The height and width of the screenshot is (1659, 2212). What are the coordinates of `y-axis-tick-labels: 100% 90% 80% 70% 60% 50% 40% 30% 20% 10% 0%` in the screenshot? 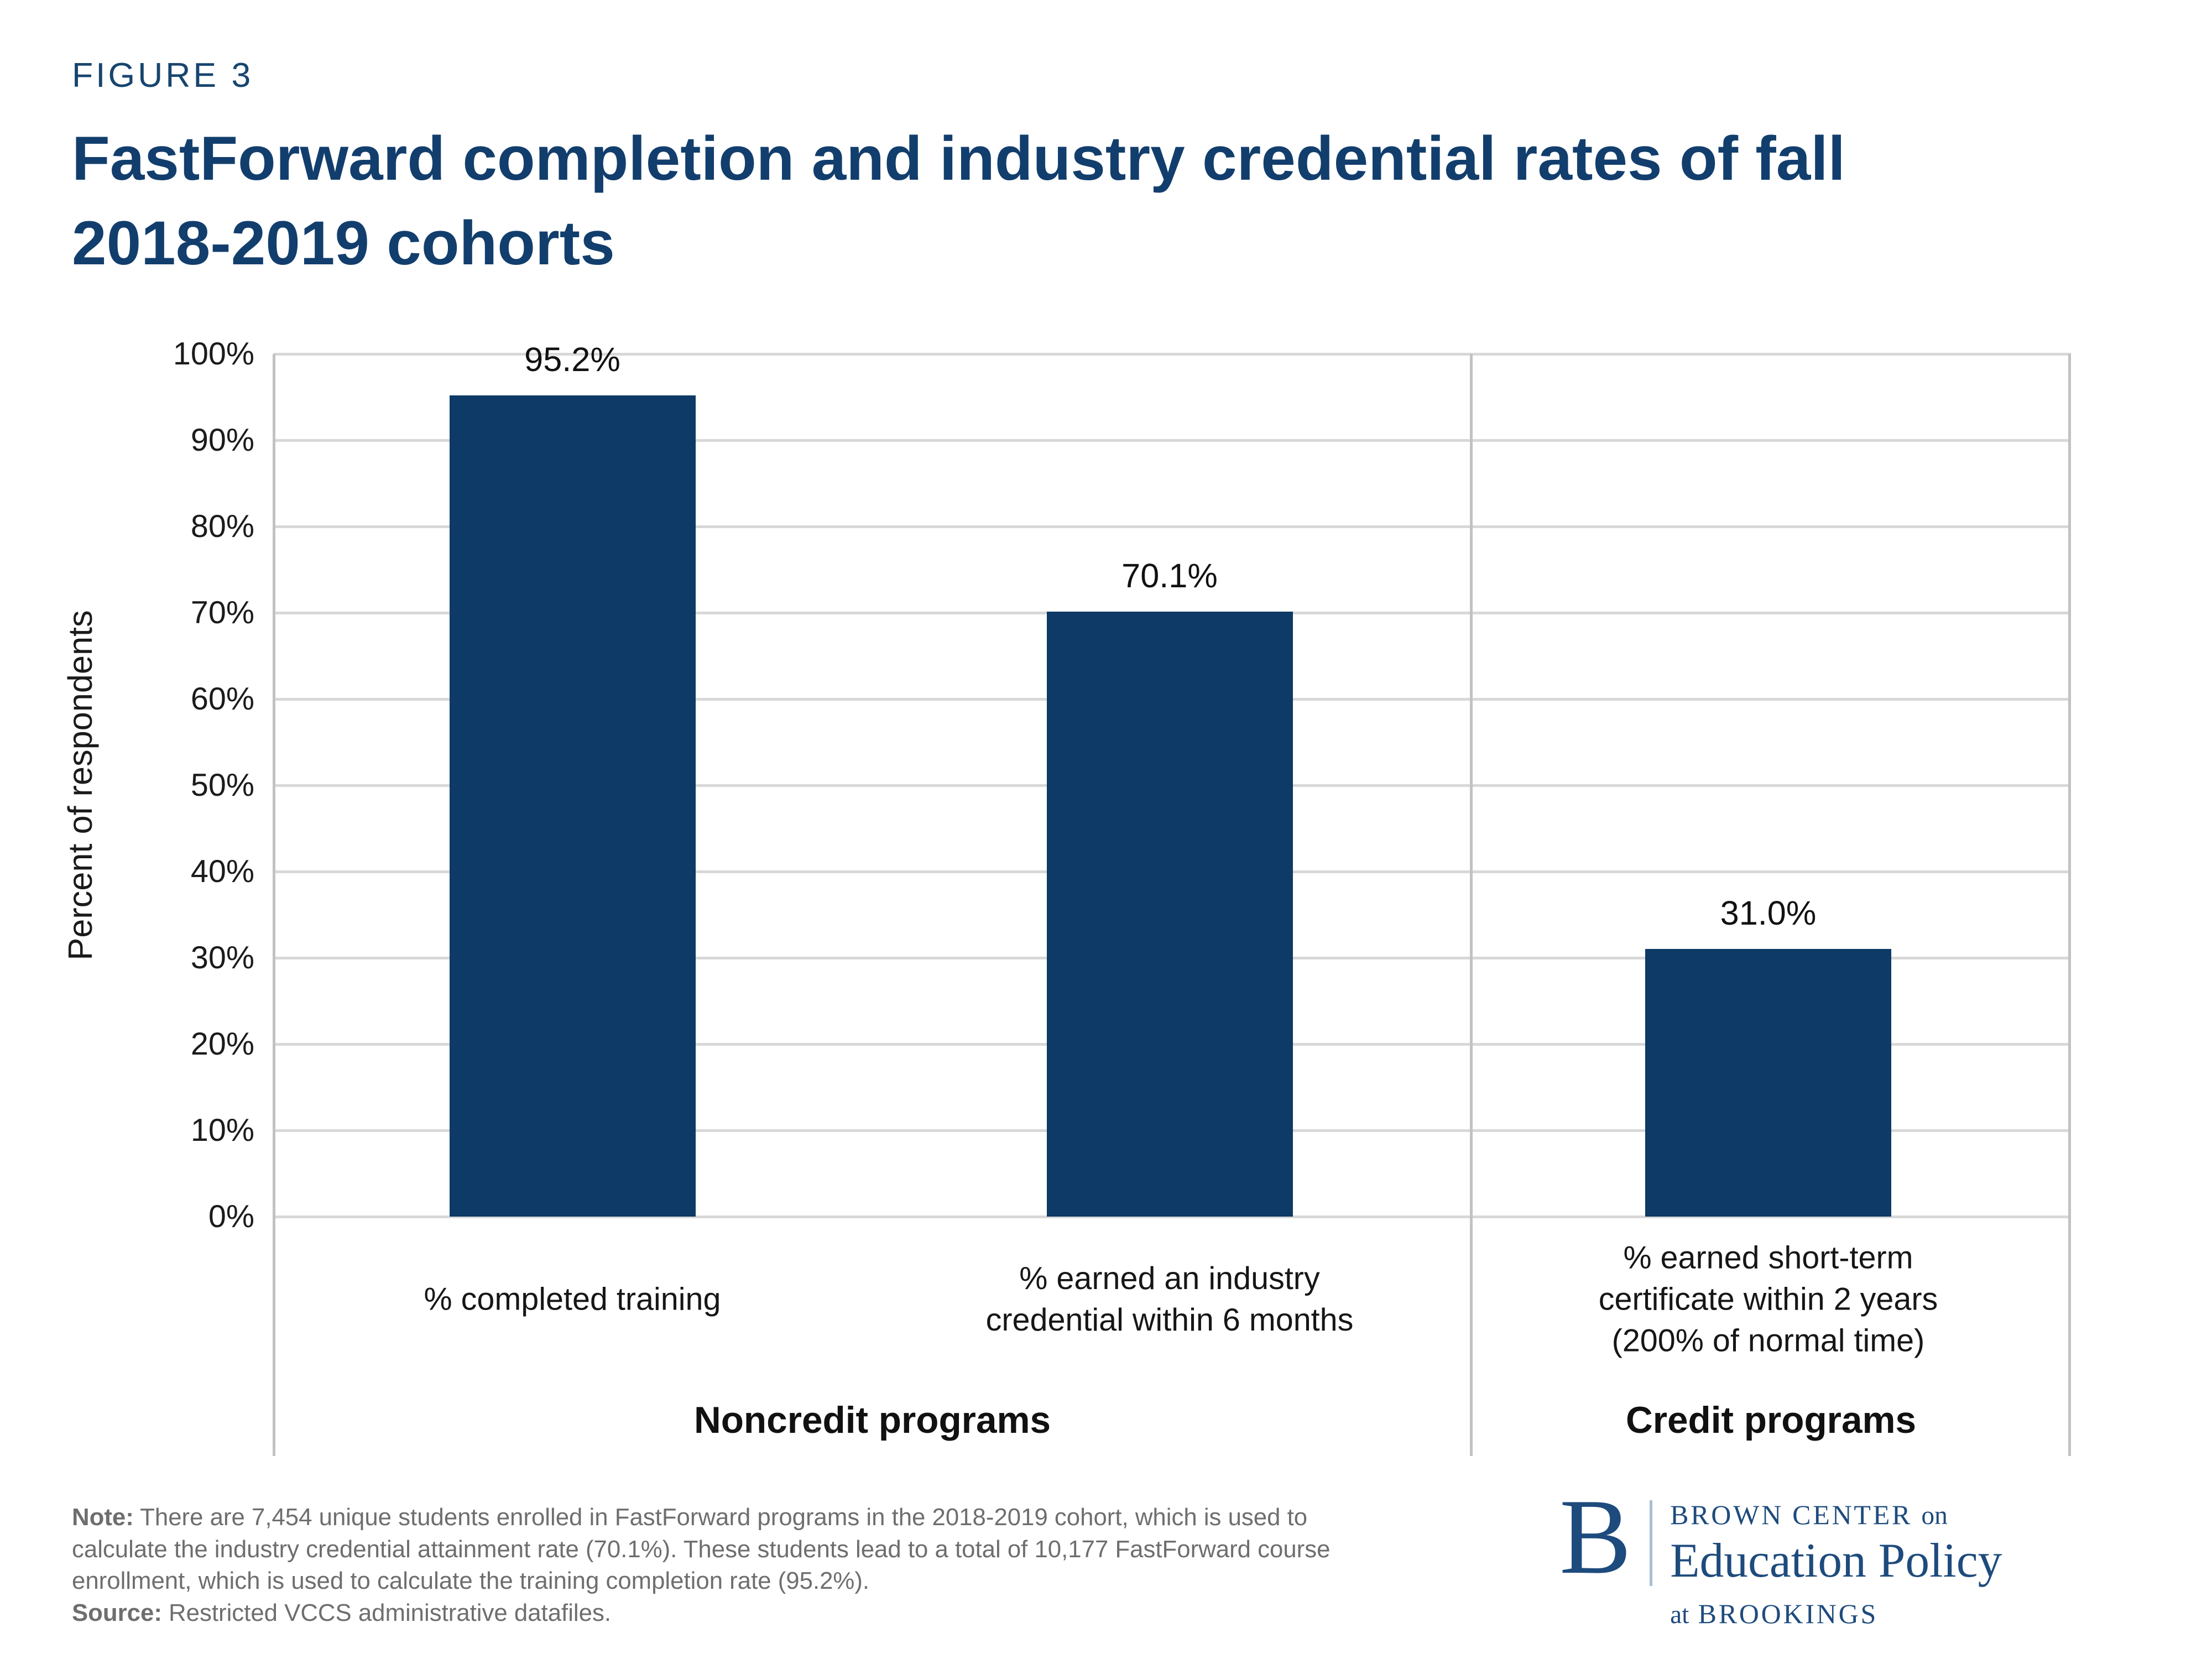 It's located at (169, 785).